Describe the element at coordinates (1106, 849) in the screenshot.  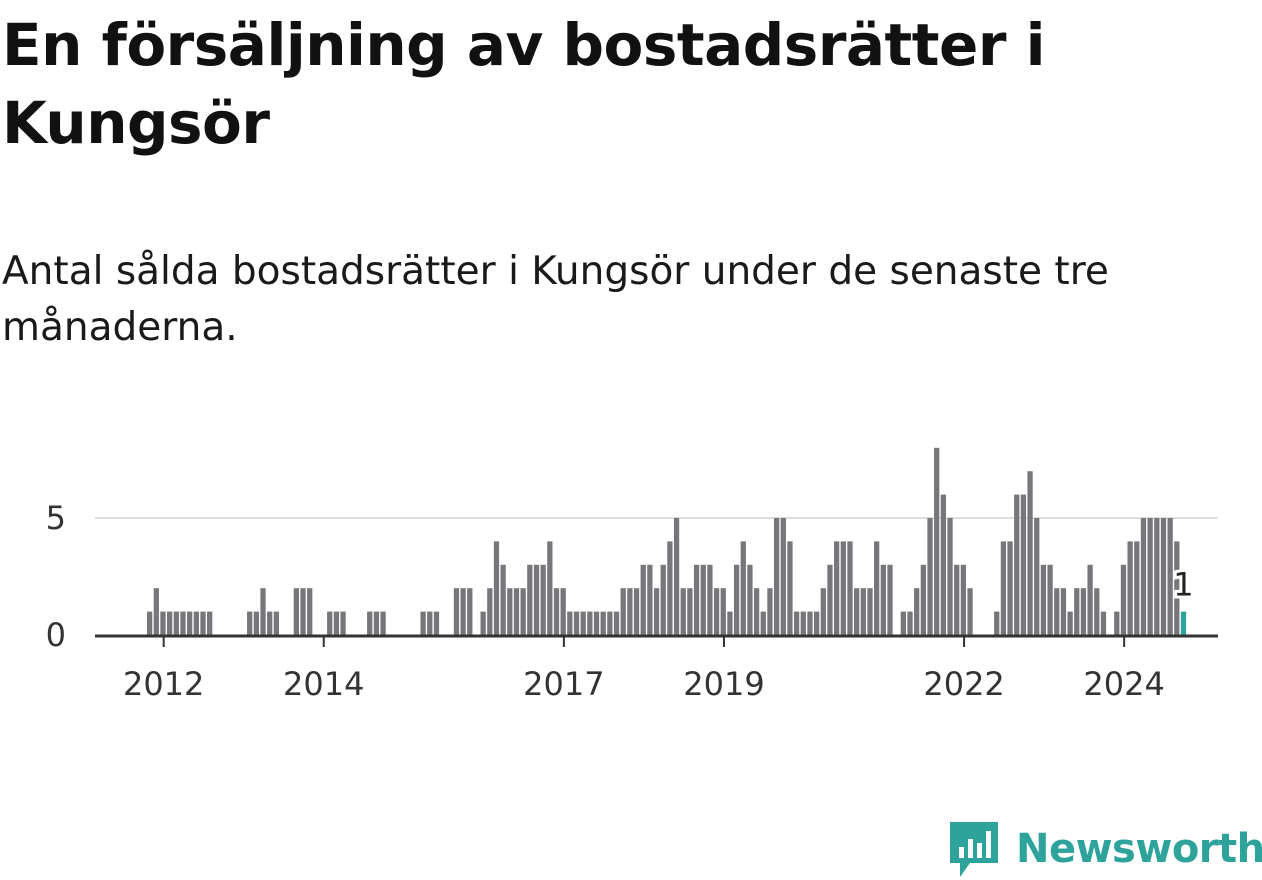
I see `newsworthy-logo: Newsworthy` at that location.